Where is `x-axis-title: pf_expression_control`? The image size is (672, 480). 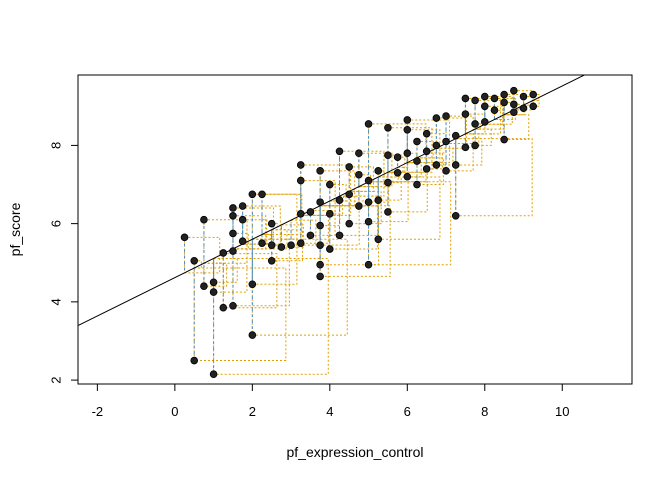 x-axis-title: pf_expression_control is located at coordinates (355, 452).